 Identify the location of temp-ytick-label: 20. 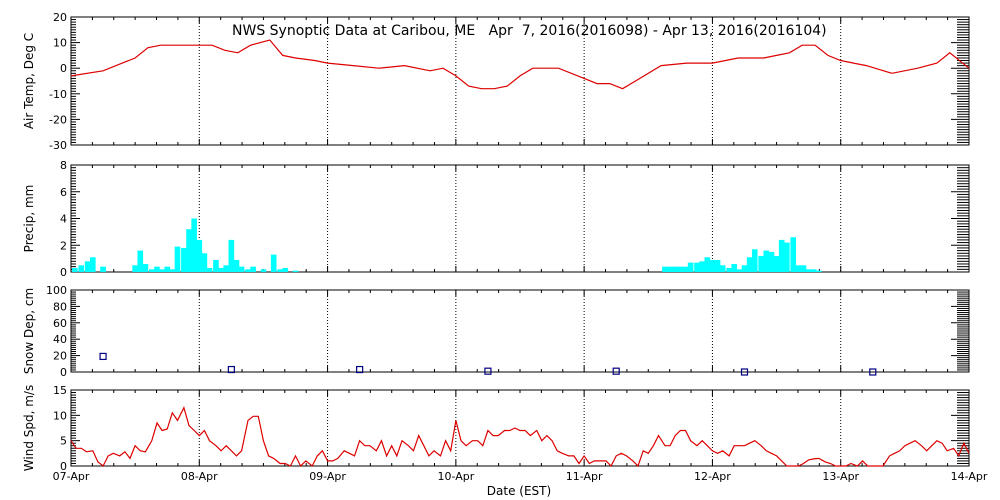
(60, 17).